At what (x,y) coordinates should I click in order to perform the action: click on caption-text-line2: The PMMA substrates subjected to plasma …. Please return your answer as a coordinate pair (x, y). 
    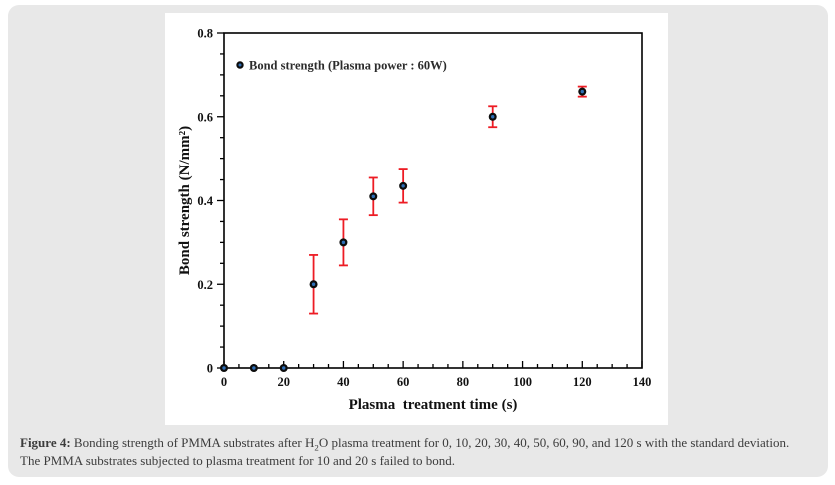
    Looking at the image, I should click on (238, 461).